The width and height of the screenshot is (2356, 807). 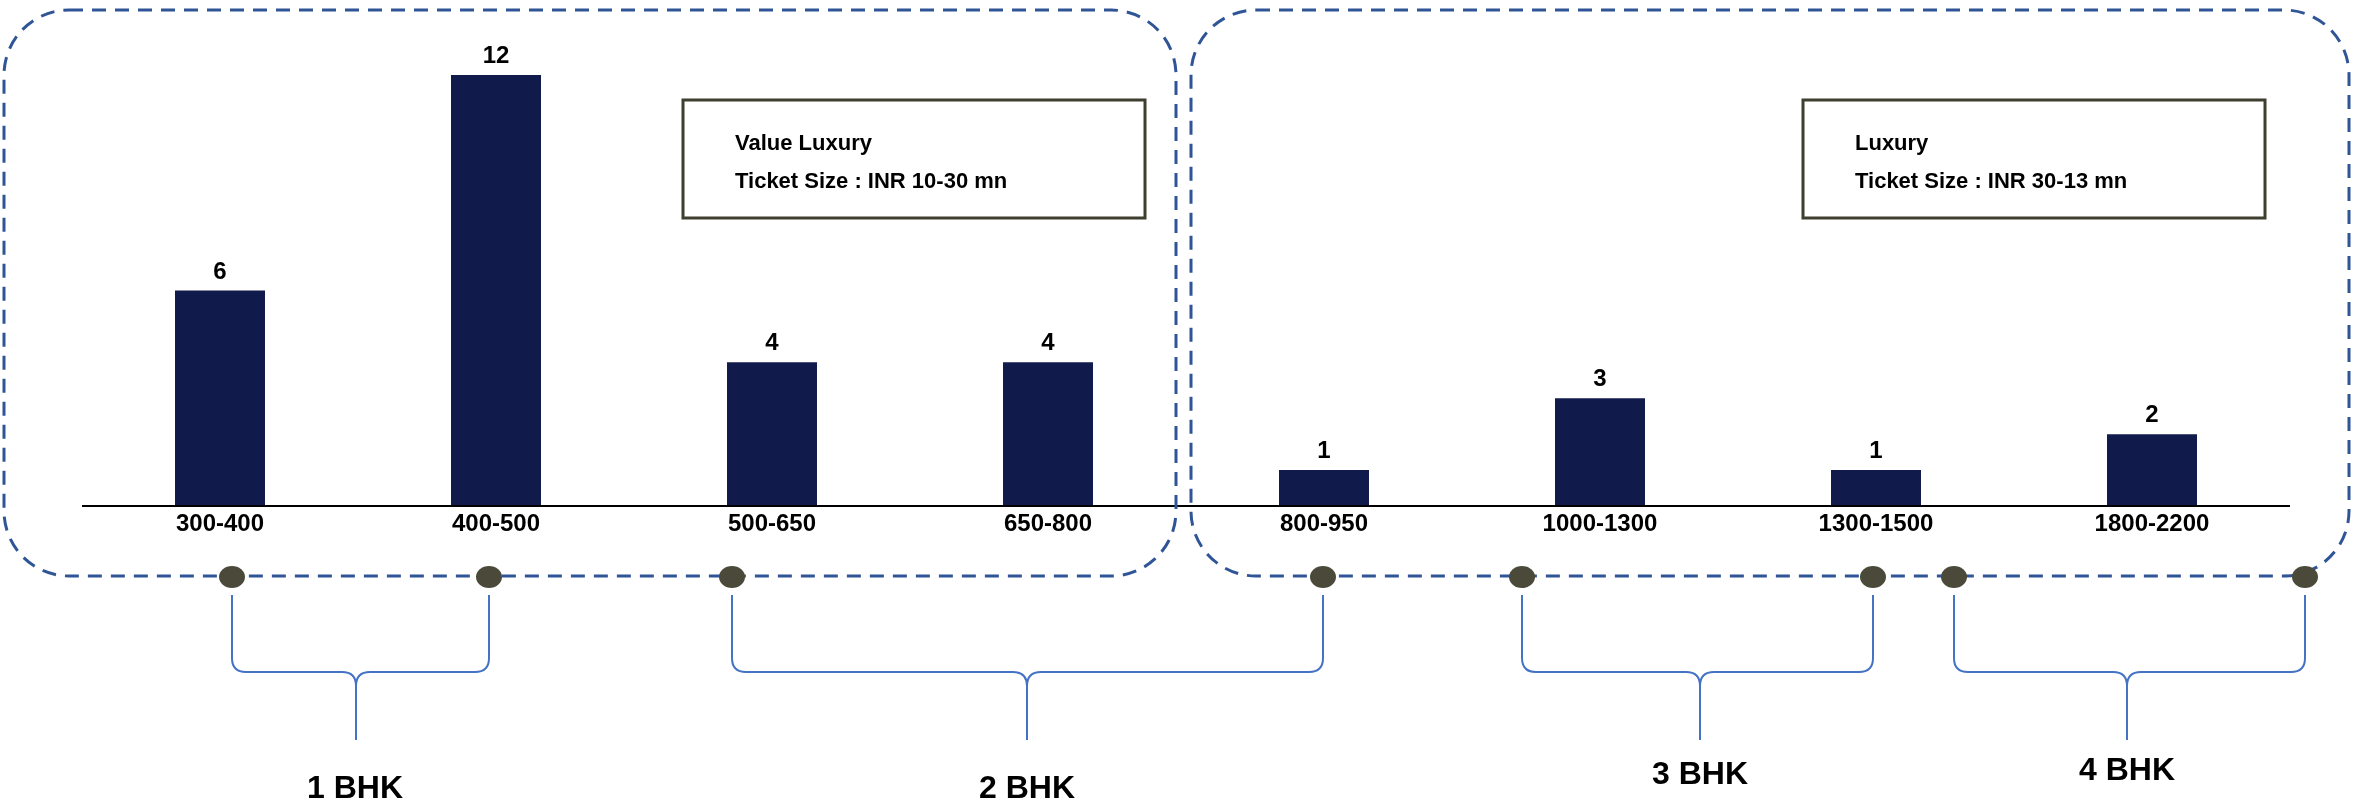 What do you see at coordinates (1876, 523) in the screenshot?
I see `x-tick-label: 1300-1500` at bounding box center [1876, 523].